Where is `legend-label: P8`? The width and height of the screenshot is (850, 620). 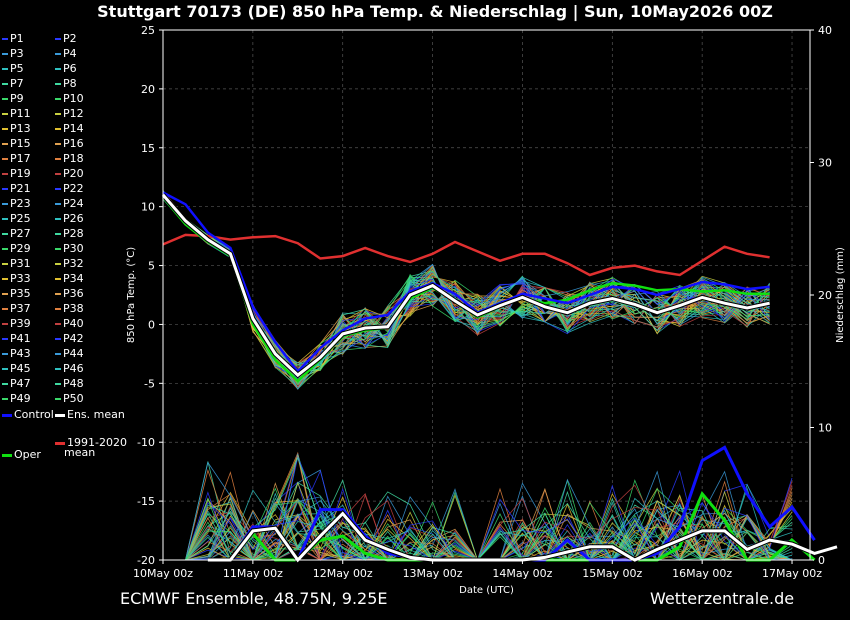 legend-label: P8 is located at coordinates (70, 83).